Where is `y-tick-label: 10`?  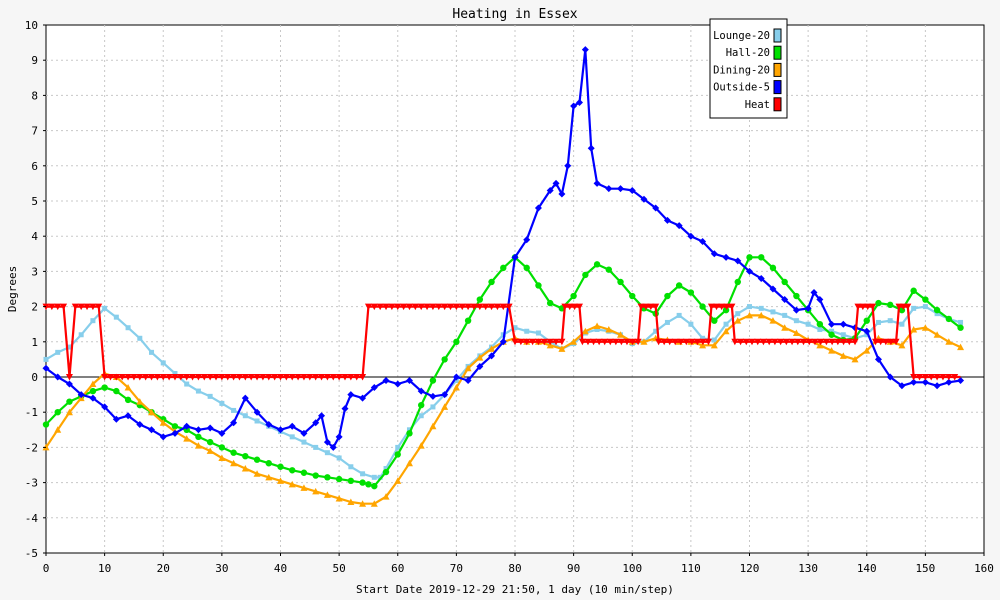 y-tick-label: 10 is located at coordinates (31, 25).